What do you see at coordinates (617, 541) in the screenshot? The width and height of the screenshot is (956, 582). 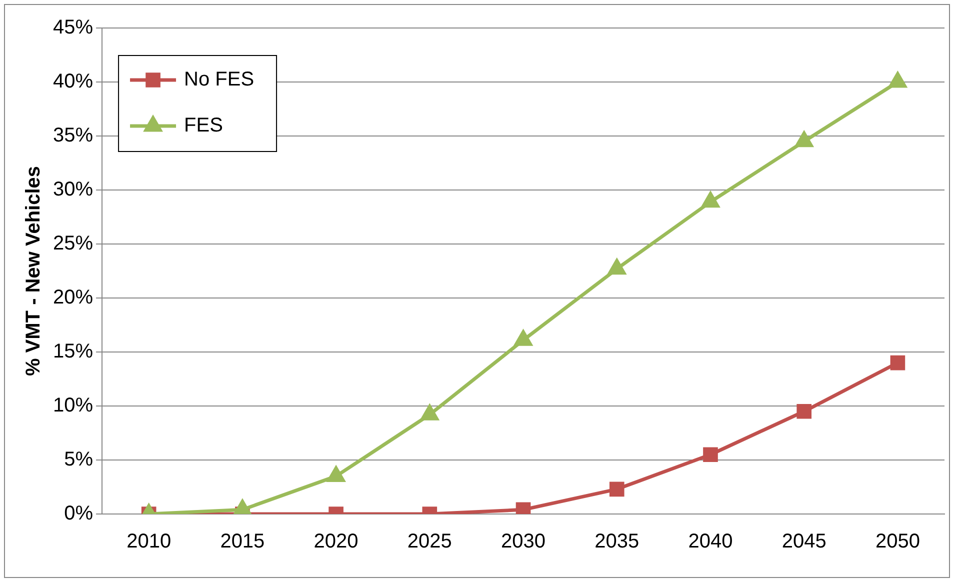 I see `x-tick-label: 2035` at bounding box center [617, 541].